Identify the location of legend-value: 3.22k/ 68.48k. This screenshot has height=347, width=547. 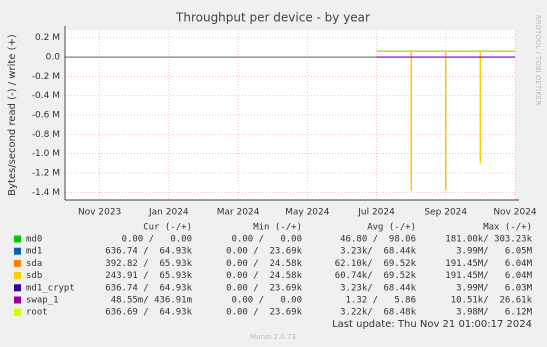
(378, 313).